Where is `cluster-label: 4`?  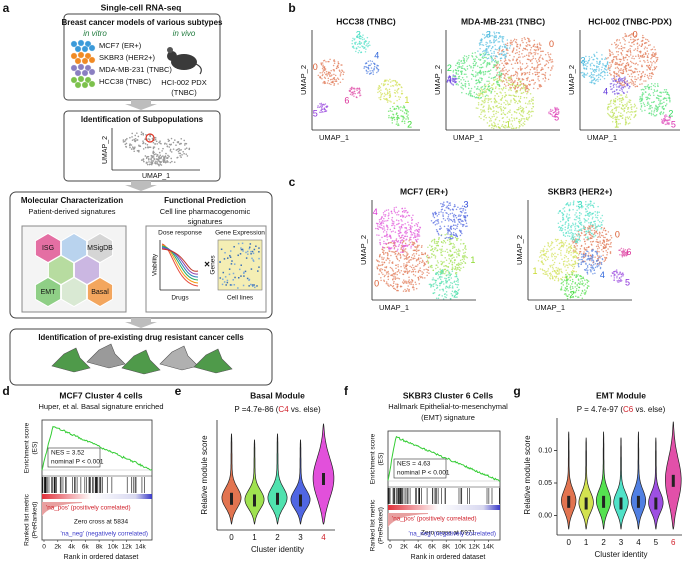 cluster-label: 4 is located at coordinates (375, 212).